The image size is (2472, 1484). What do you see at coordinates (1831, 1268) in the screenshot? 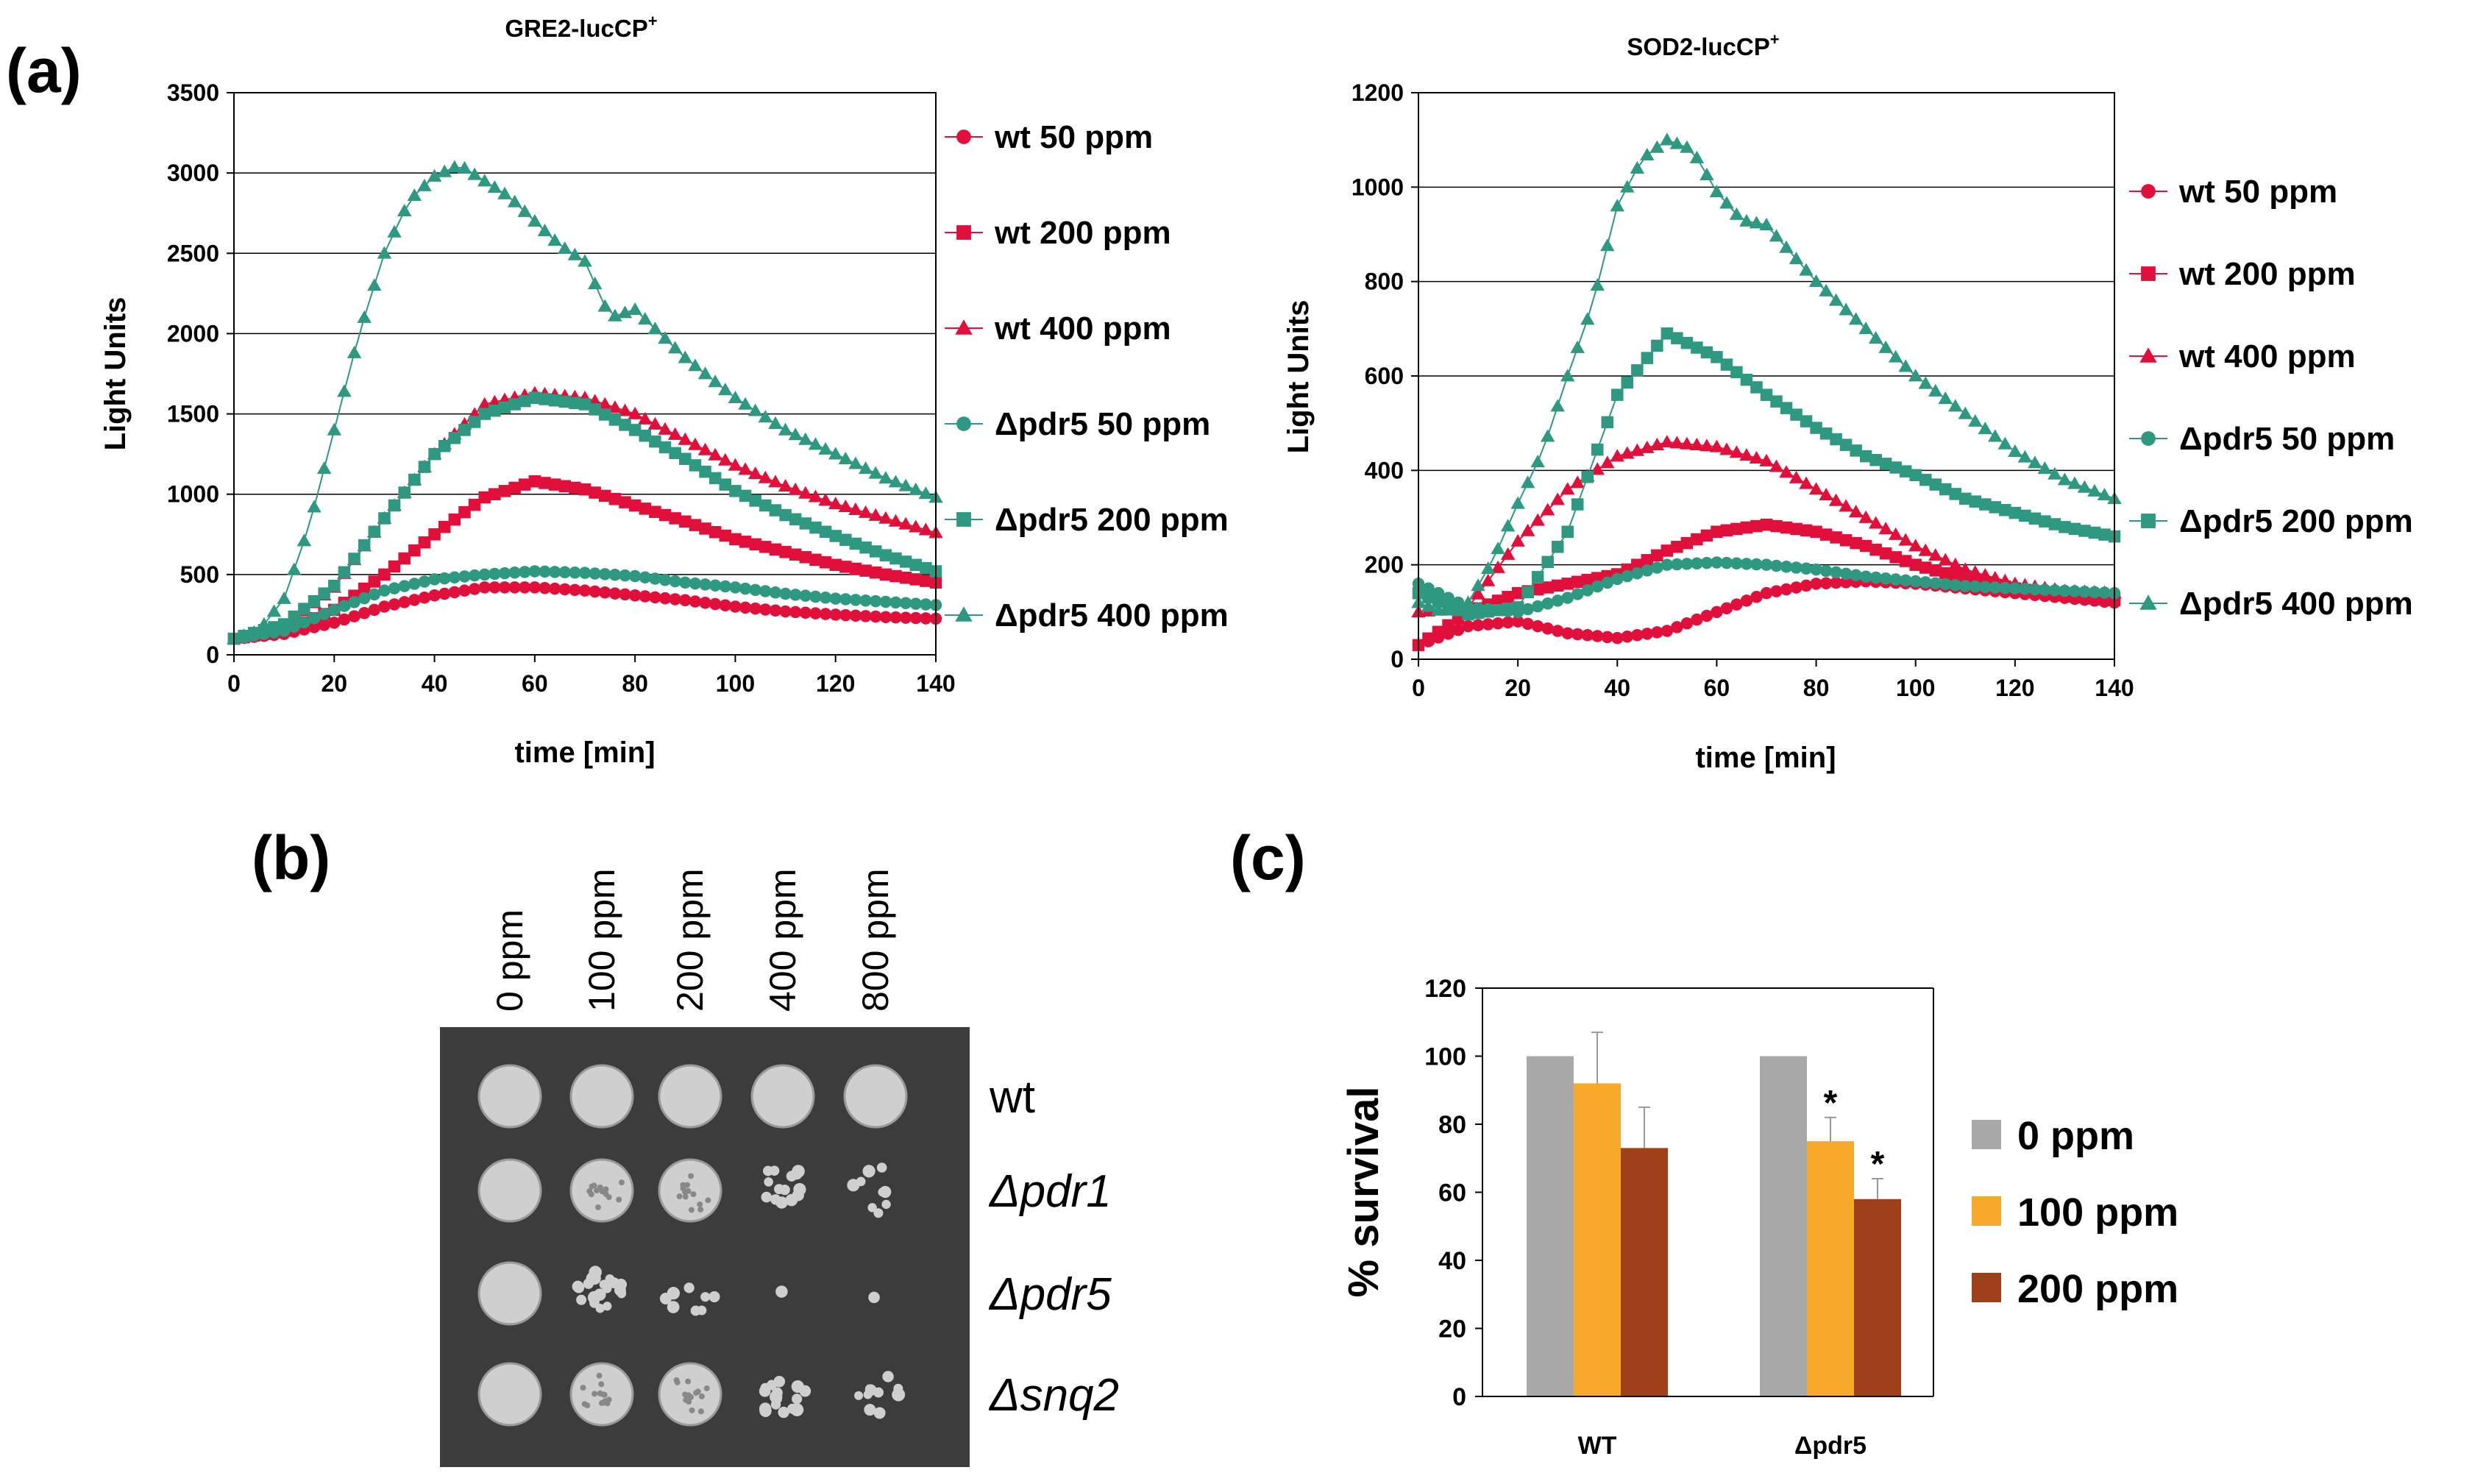
I see `survival-bar` at bounding box center [1831, 1268].